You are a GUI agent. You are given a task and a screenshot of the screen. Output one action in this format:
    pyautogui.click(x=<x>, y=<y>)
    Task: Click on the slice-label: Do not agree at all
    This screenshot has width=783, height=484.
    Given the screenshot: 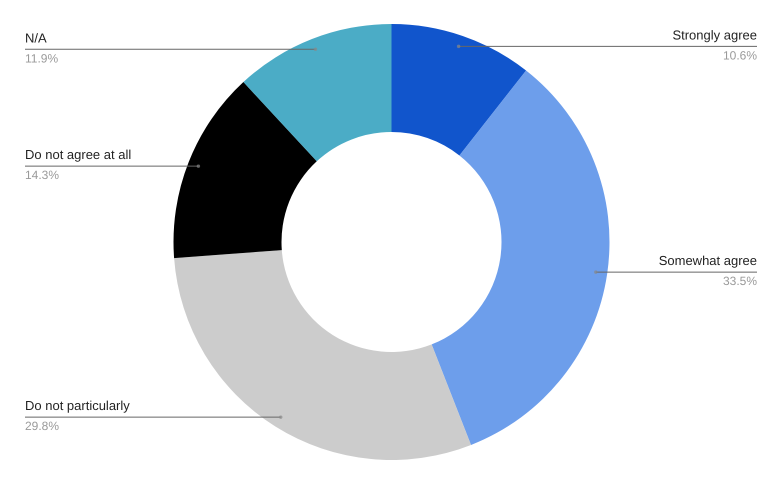 What is the action you would take?
    pyautogui.click(x=78, y=154)
    